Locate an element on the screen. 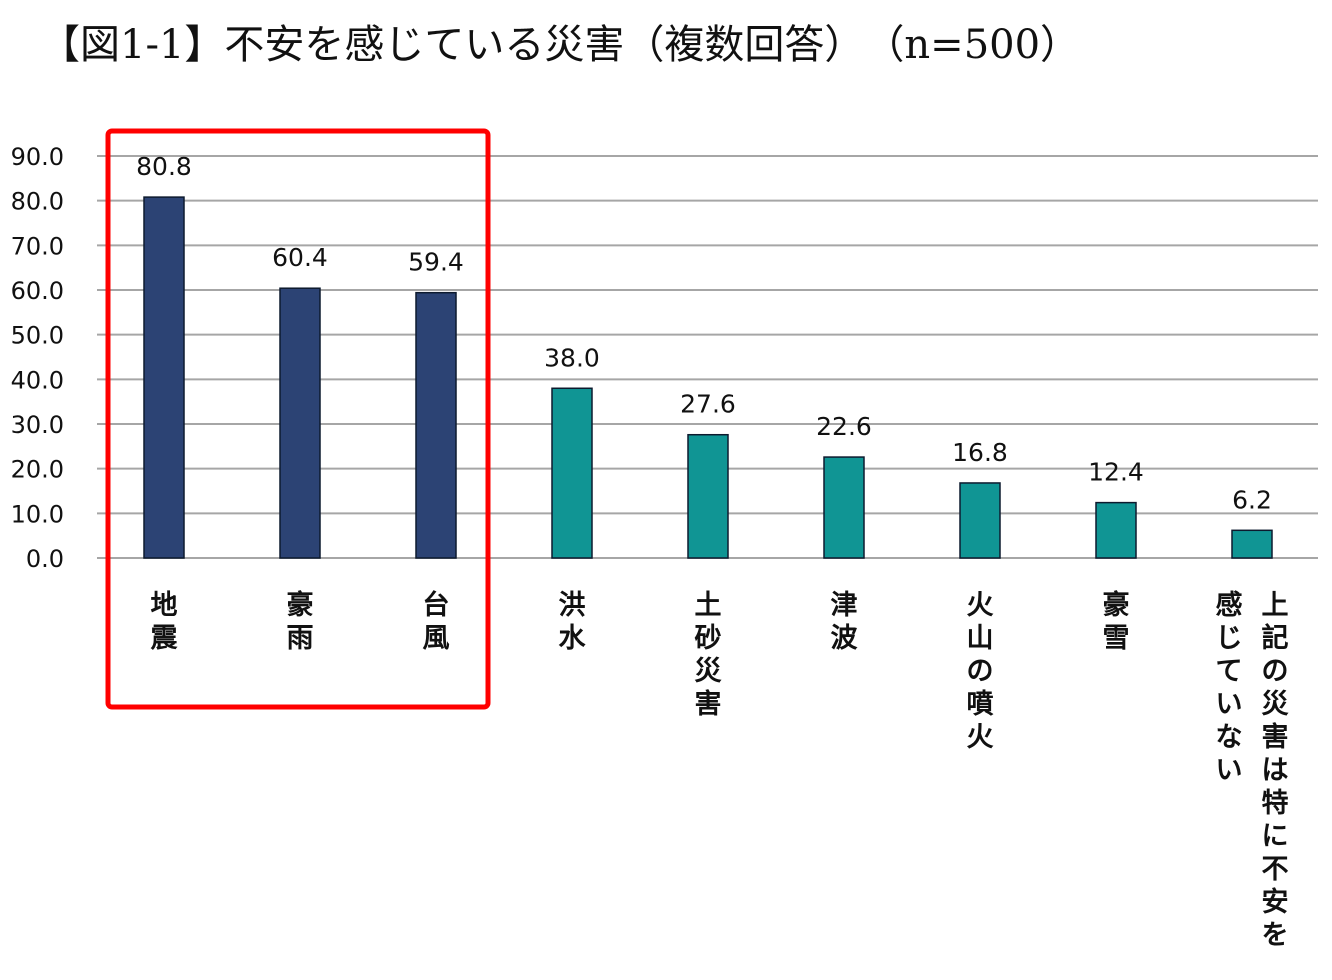 The width and height of the screenshot is (1332, 980). data-label: 16.8 is located at coordinates (980, 452).